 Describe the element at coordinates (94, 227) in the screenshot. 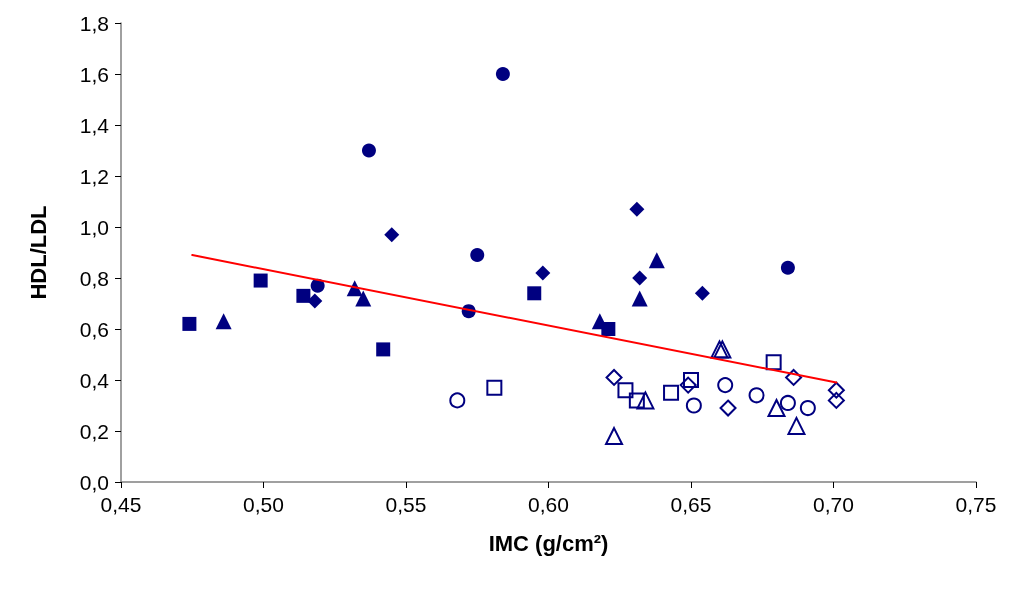

I see `y-tick-label: 1,0` at that location.